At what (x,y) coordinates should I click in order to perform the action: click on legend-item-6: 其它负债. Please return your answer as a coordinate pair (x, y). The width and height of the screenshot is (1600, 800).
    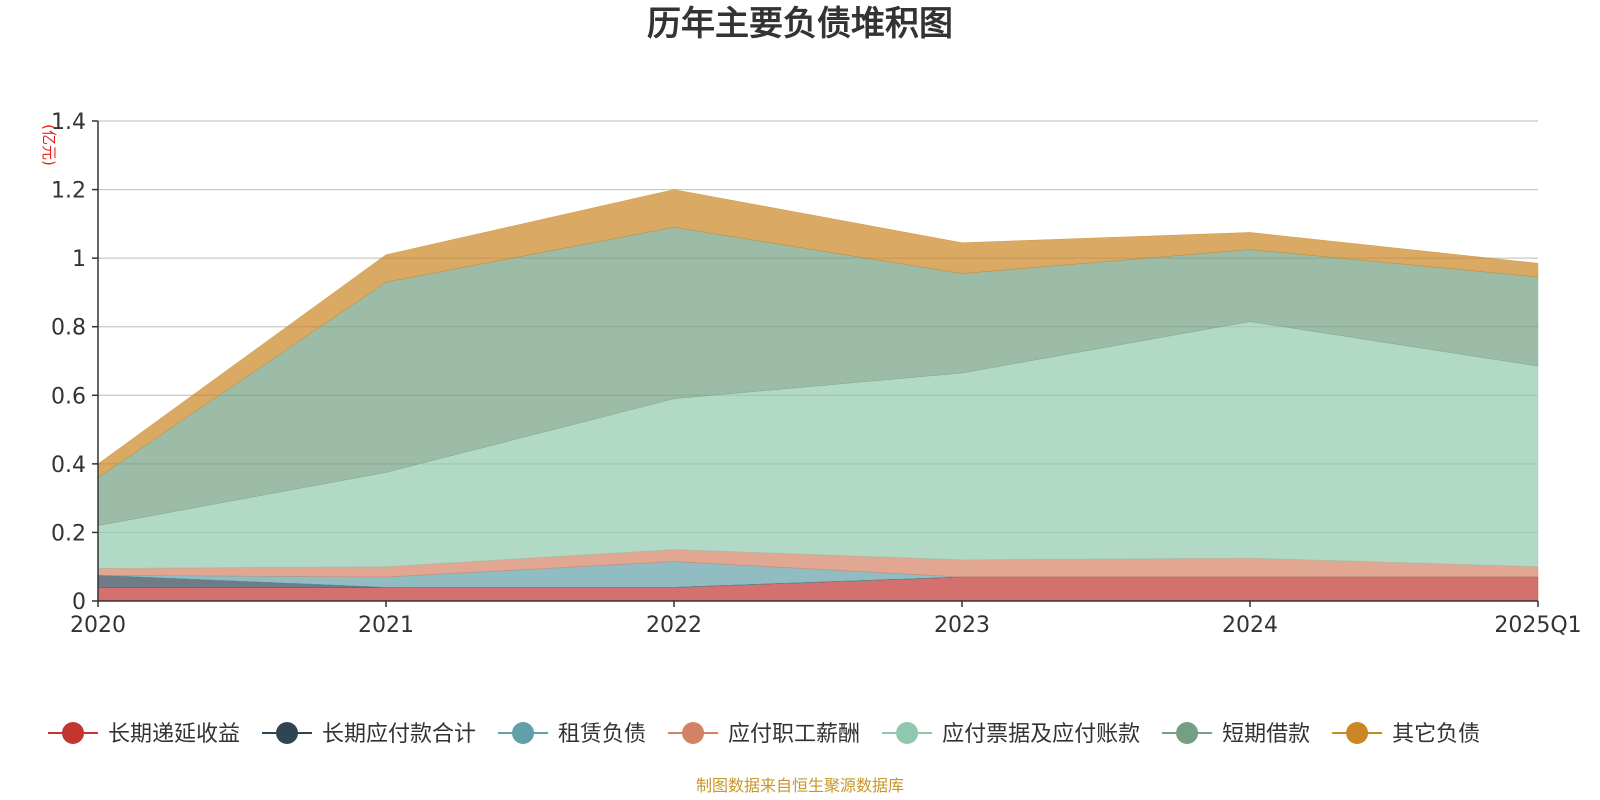
    Looking at the image, I should click on (1406, 734).